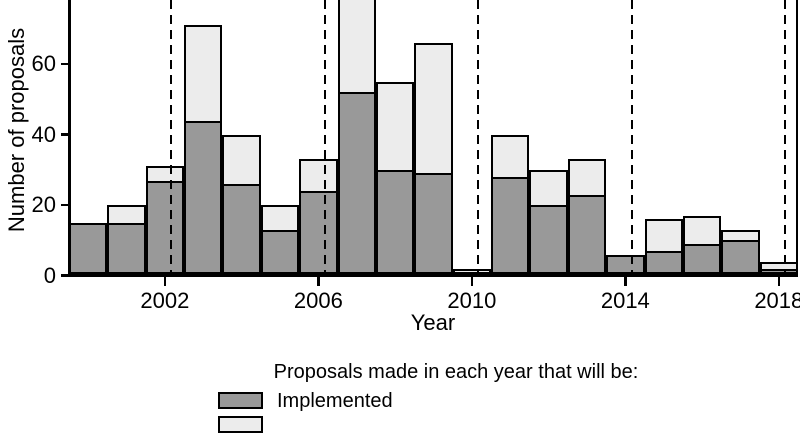  I want to click on dashed-vline-2006, so click(324, 137).